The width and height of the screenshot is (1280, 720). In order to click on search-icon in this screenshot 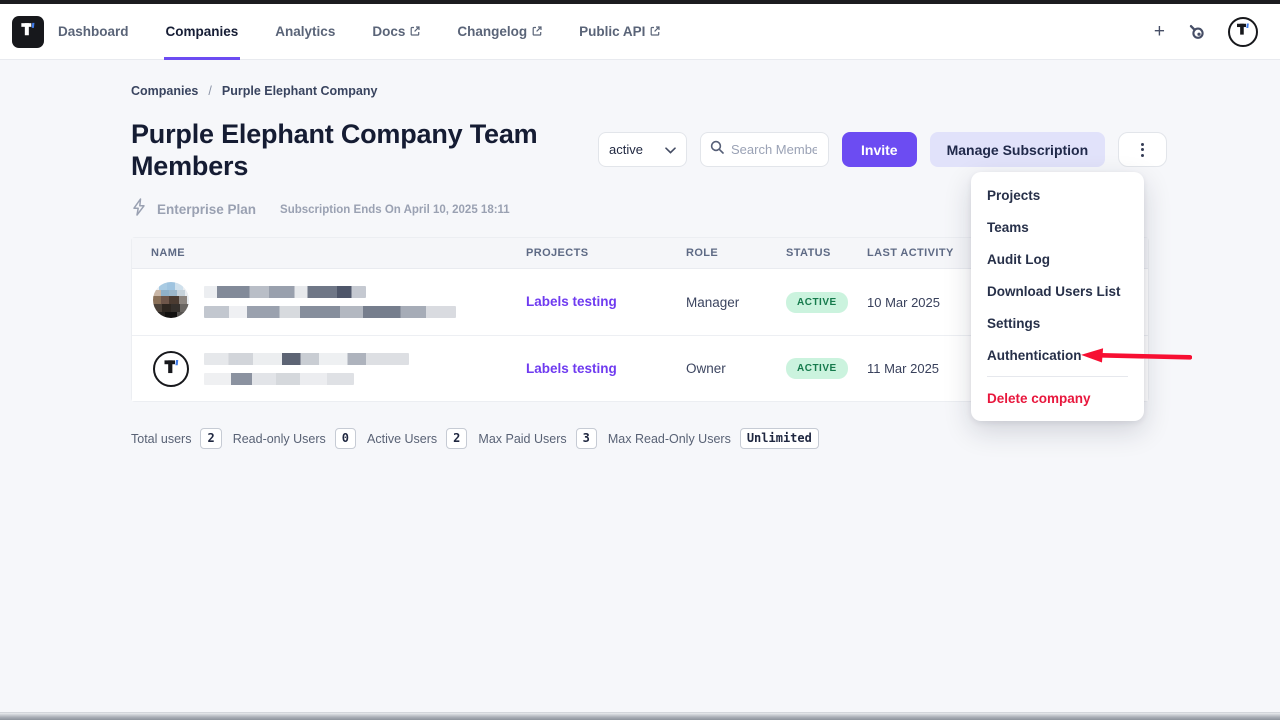, I will do `click(717, 149)`.